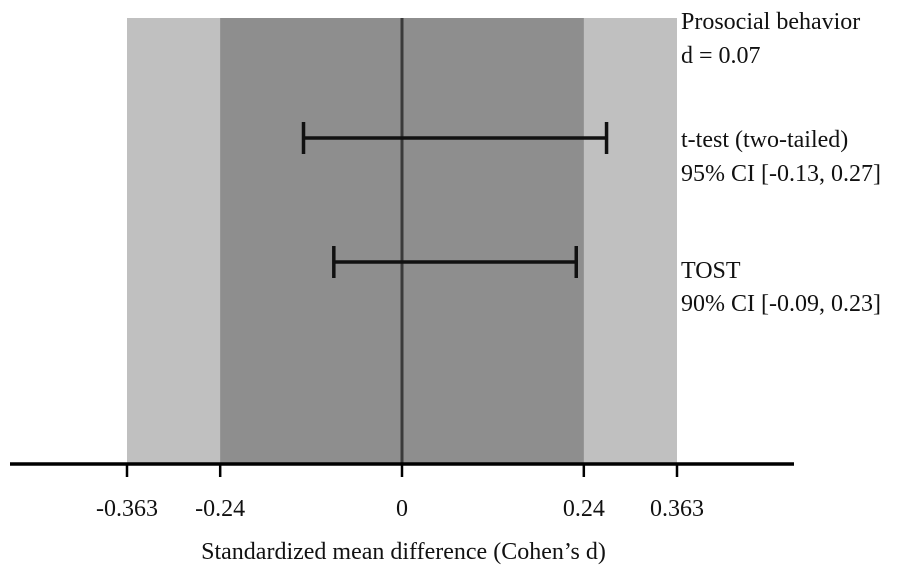  What do you see at coordinates (771, 22) in the screenshot?
I see `effect-name-label: Prosocial behavior` at bounding box center [771, 22].